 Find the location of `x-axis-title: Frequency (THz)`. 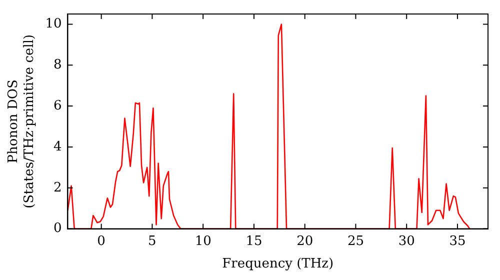

x-axis-title: Frequency (THz) is located at coordinates (278, 264).